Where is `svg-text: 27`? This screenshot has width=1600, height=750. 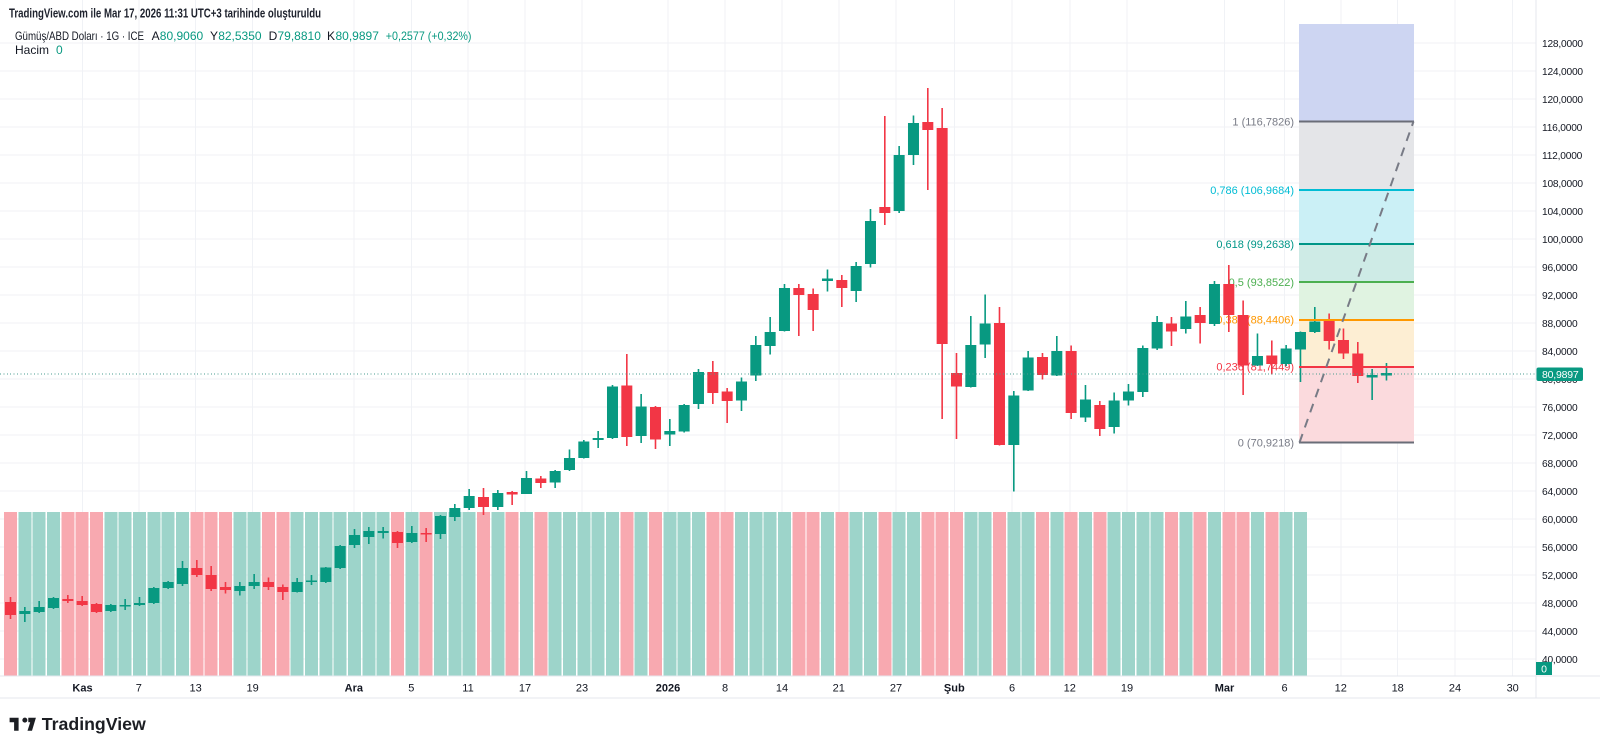
svg-text: 27 is located at coordinates (896, 689).